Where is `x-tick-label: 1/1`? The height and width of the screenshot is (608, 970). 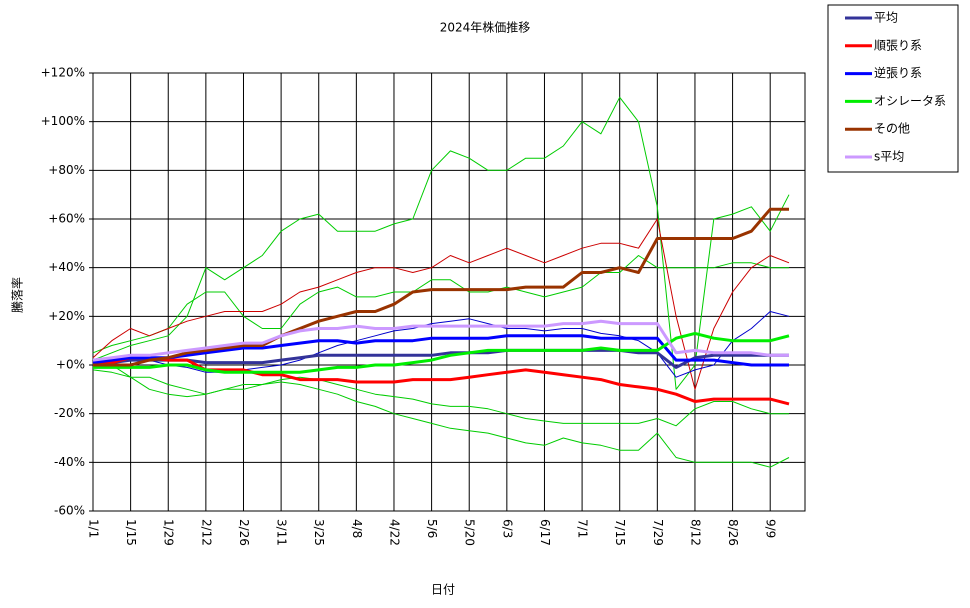 x-tick-label: 1/1 is located at coordinates (94, 528).